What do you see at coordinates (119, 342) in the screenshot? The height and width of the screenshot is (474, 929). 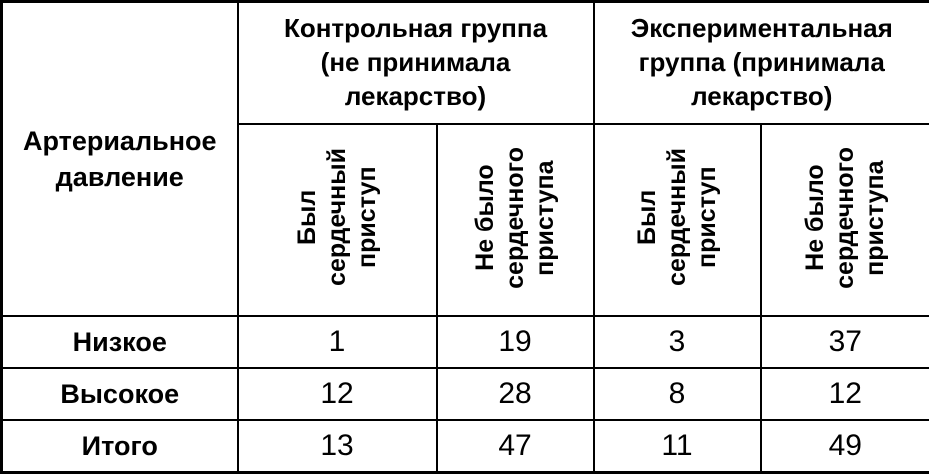 I see `row-label: Низкое` at bounding box center [119, 342].